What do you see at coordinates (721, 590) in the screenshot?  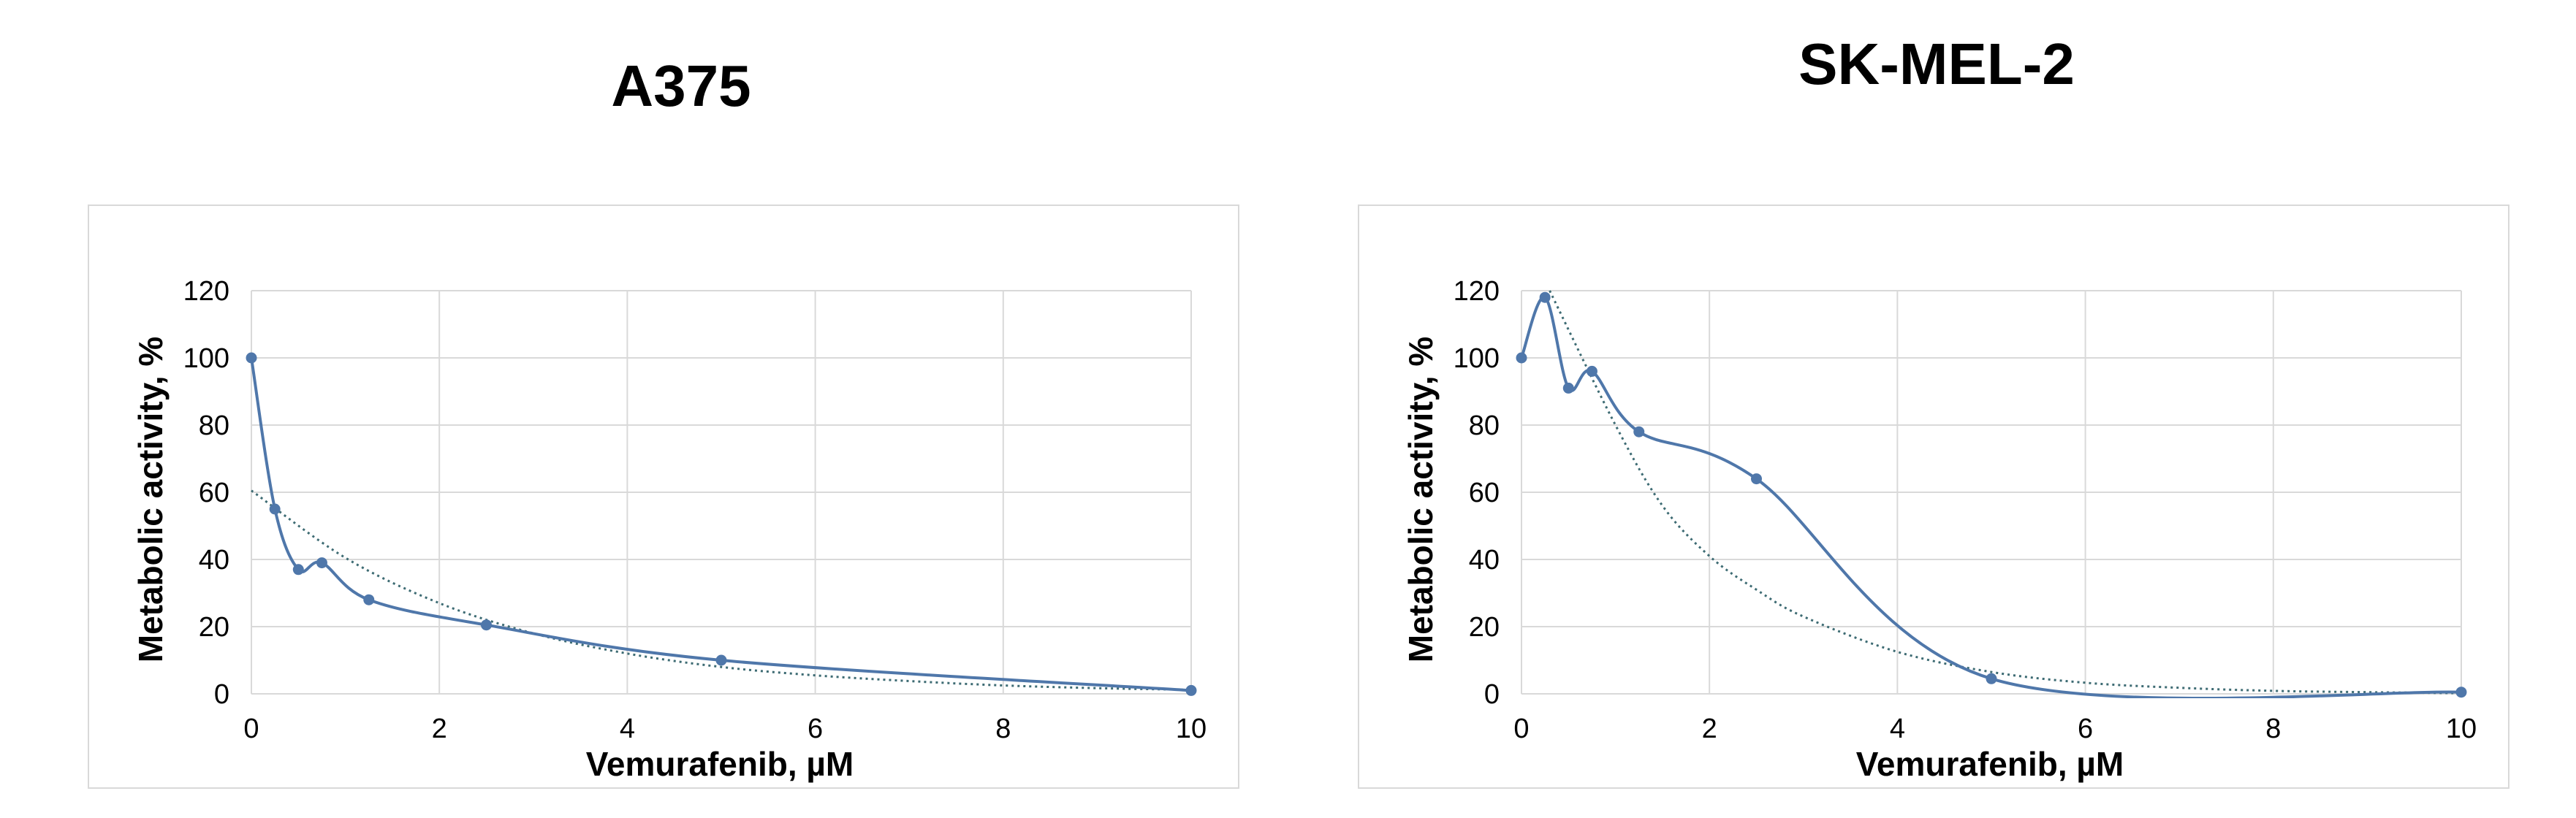 I see `trendline` at bounding box center [721, 590].